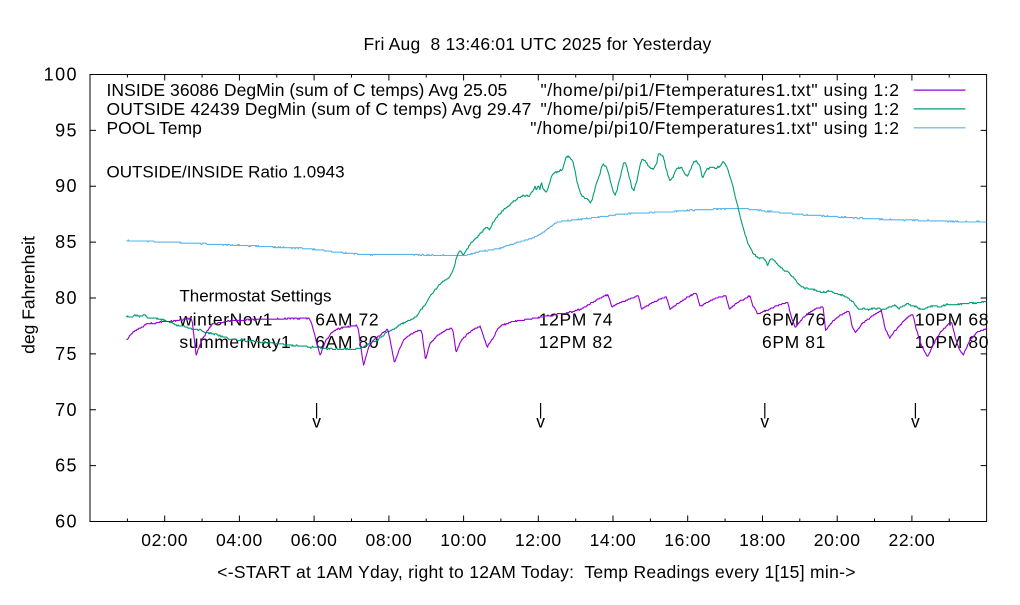 The image size is (1020, 605). What do you see at coordinates (794, 319) in the screenshot?
I see `svg-text: 6PM 76` at bounding box center [794, 319].